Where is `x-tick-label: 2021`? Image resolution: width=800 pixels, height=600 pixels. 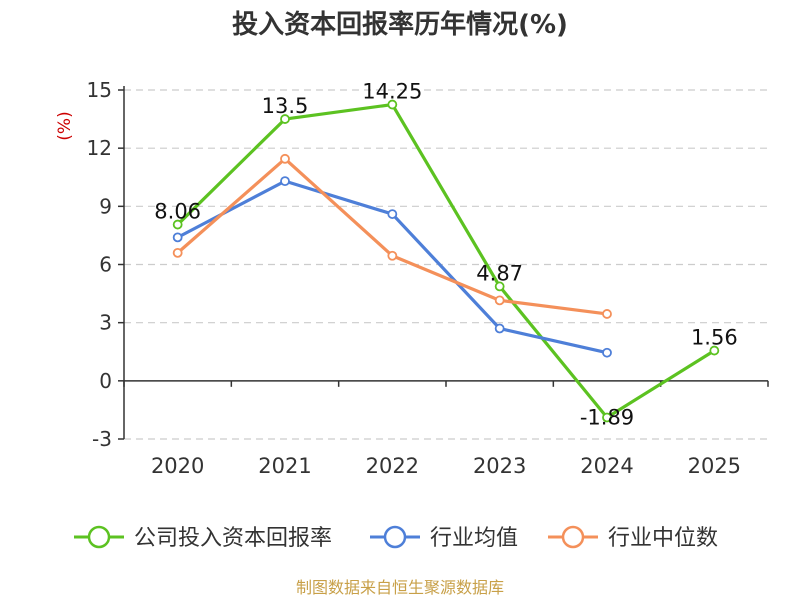 x-tick-label: 2021 is located at coordinates (284, 466).